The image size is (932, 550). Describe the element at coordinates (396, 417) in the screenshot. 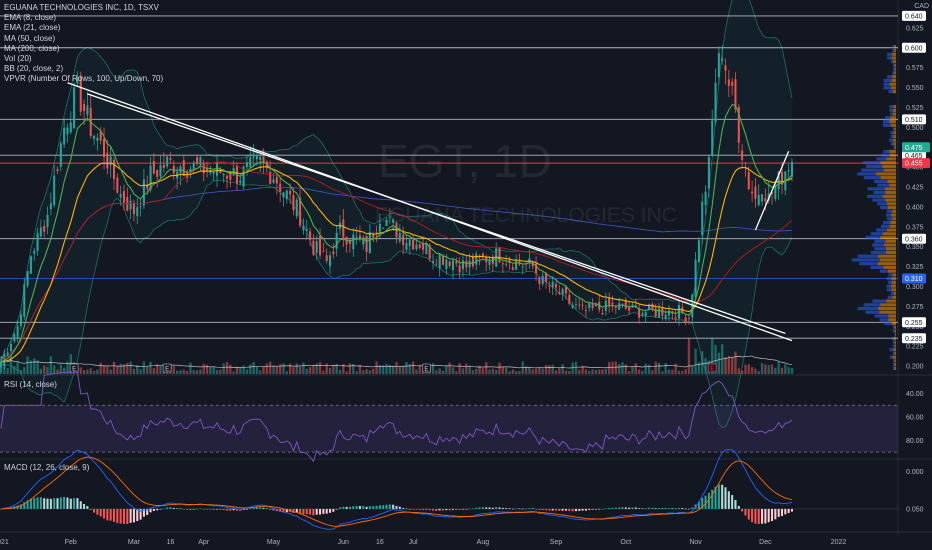

I see `rsi-line` at that location.